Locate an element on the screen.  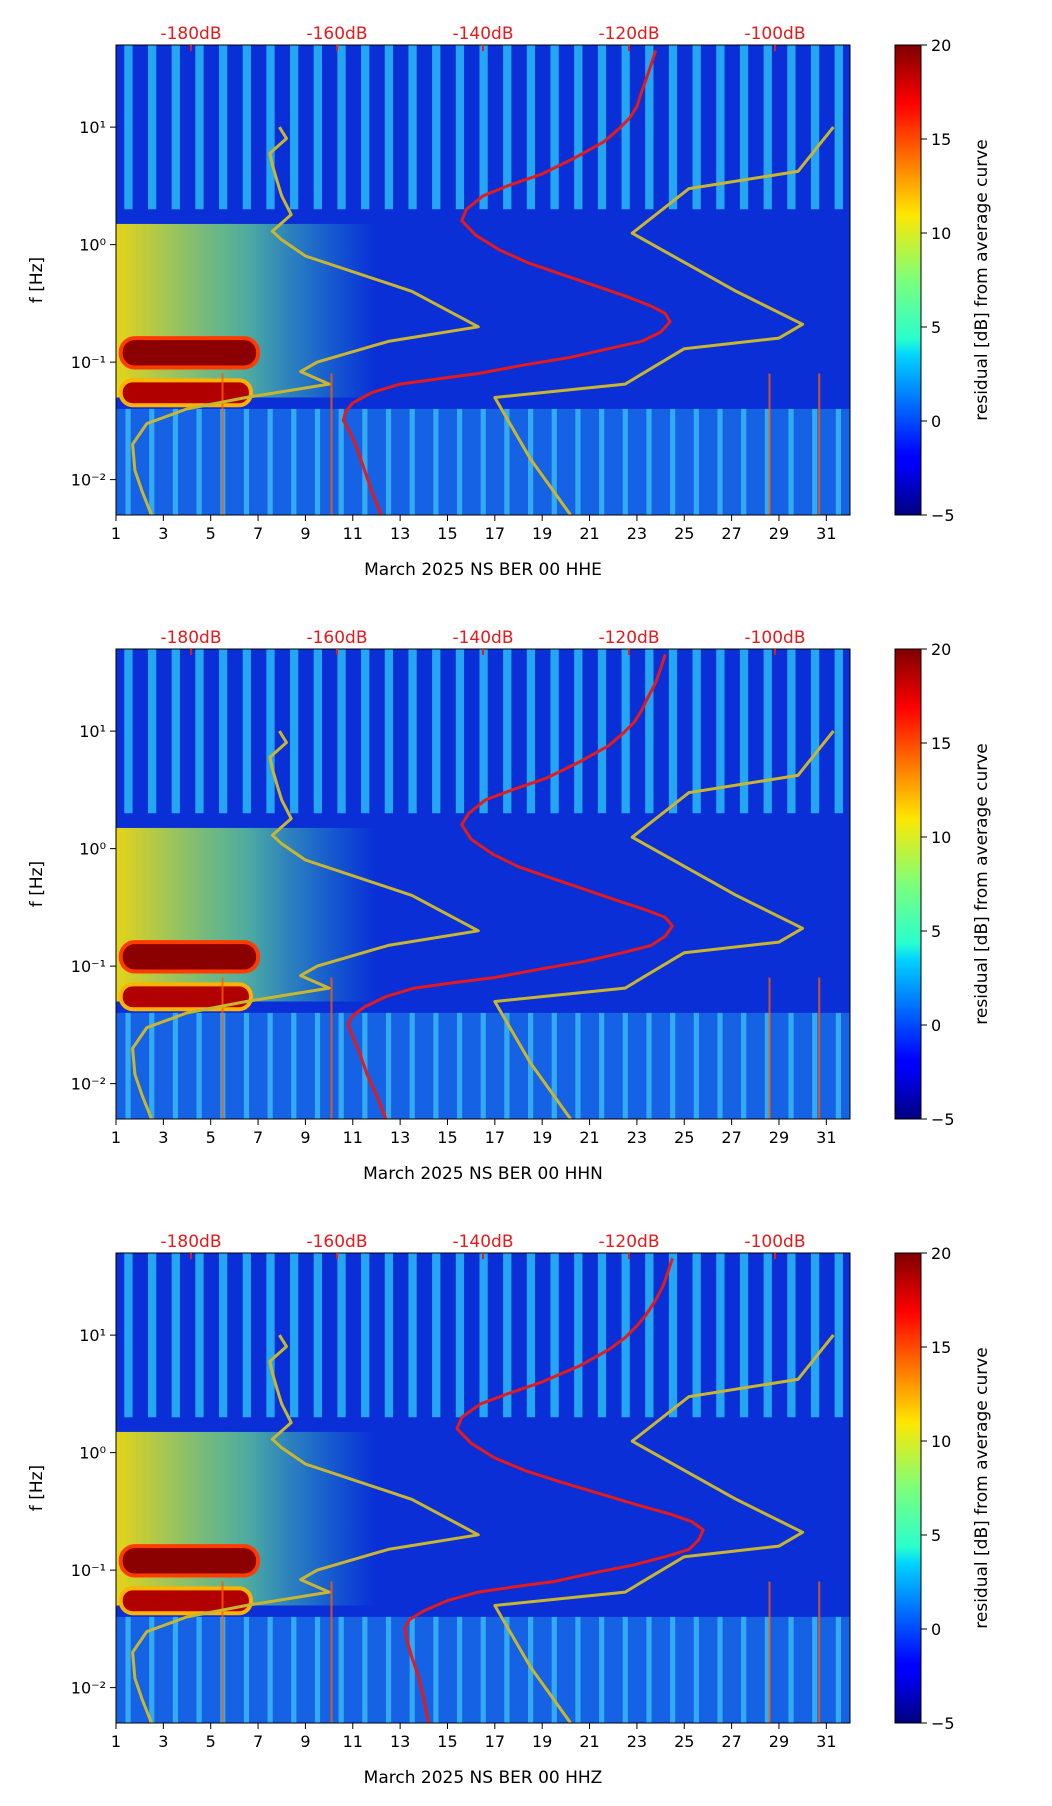
x-tick-label: 21 is located at coordinates (589, 1137).